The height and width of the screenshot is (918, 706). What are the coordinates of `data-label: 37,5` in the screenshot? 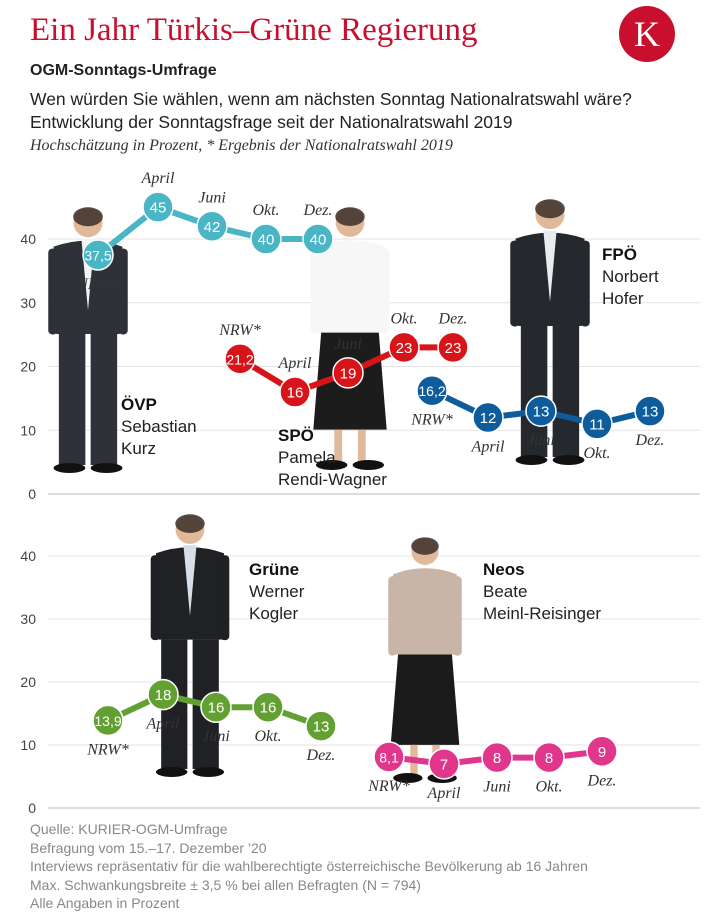 It's located at (97, 255).